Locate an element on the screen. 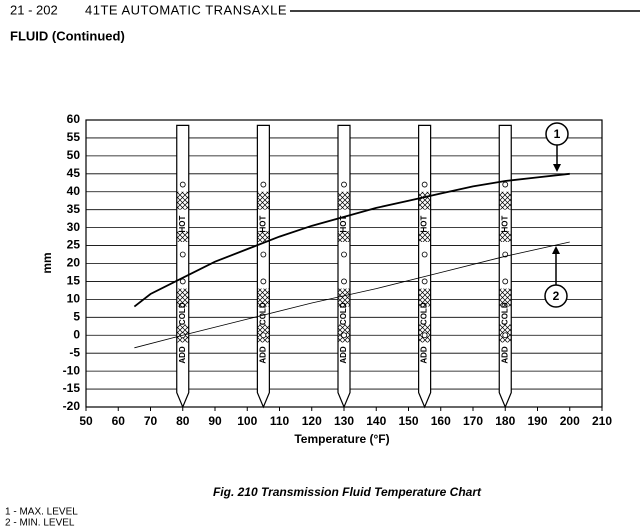 The width and height of the screenshot is (640, 529). callout-number: 2 is located at coordinates (556, 296).